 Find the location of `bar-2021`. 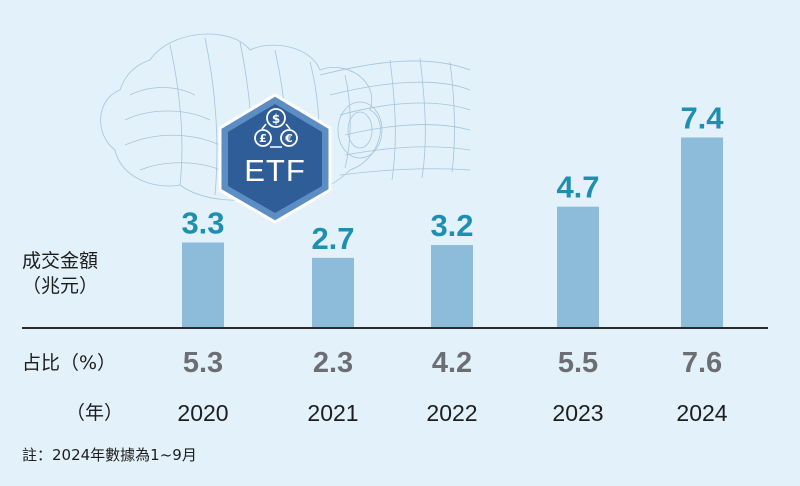

bar-2021 is located at coordinates (333, 292).